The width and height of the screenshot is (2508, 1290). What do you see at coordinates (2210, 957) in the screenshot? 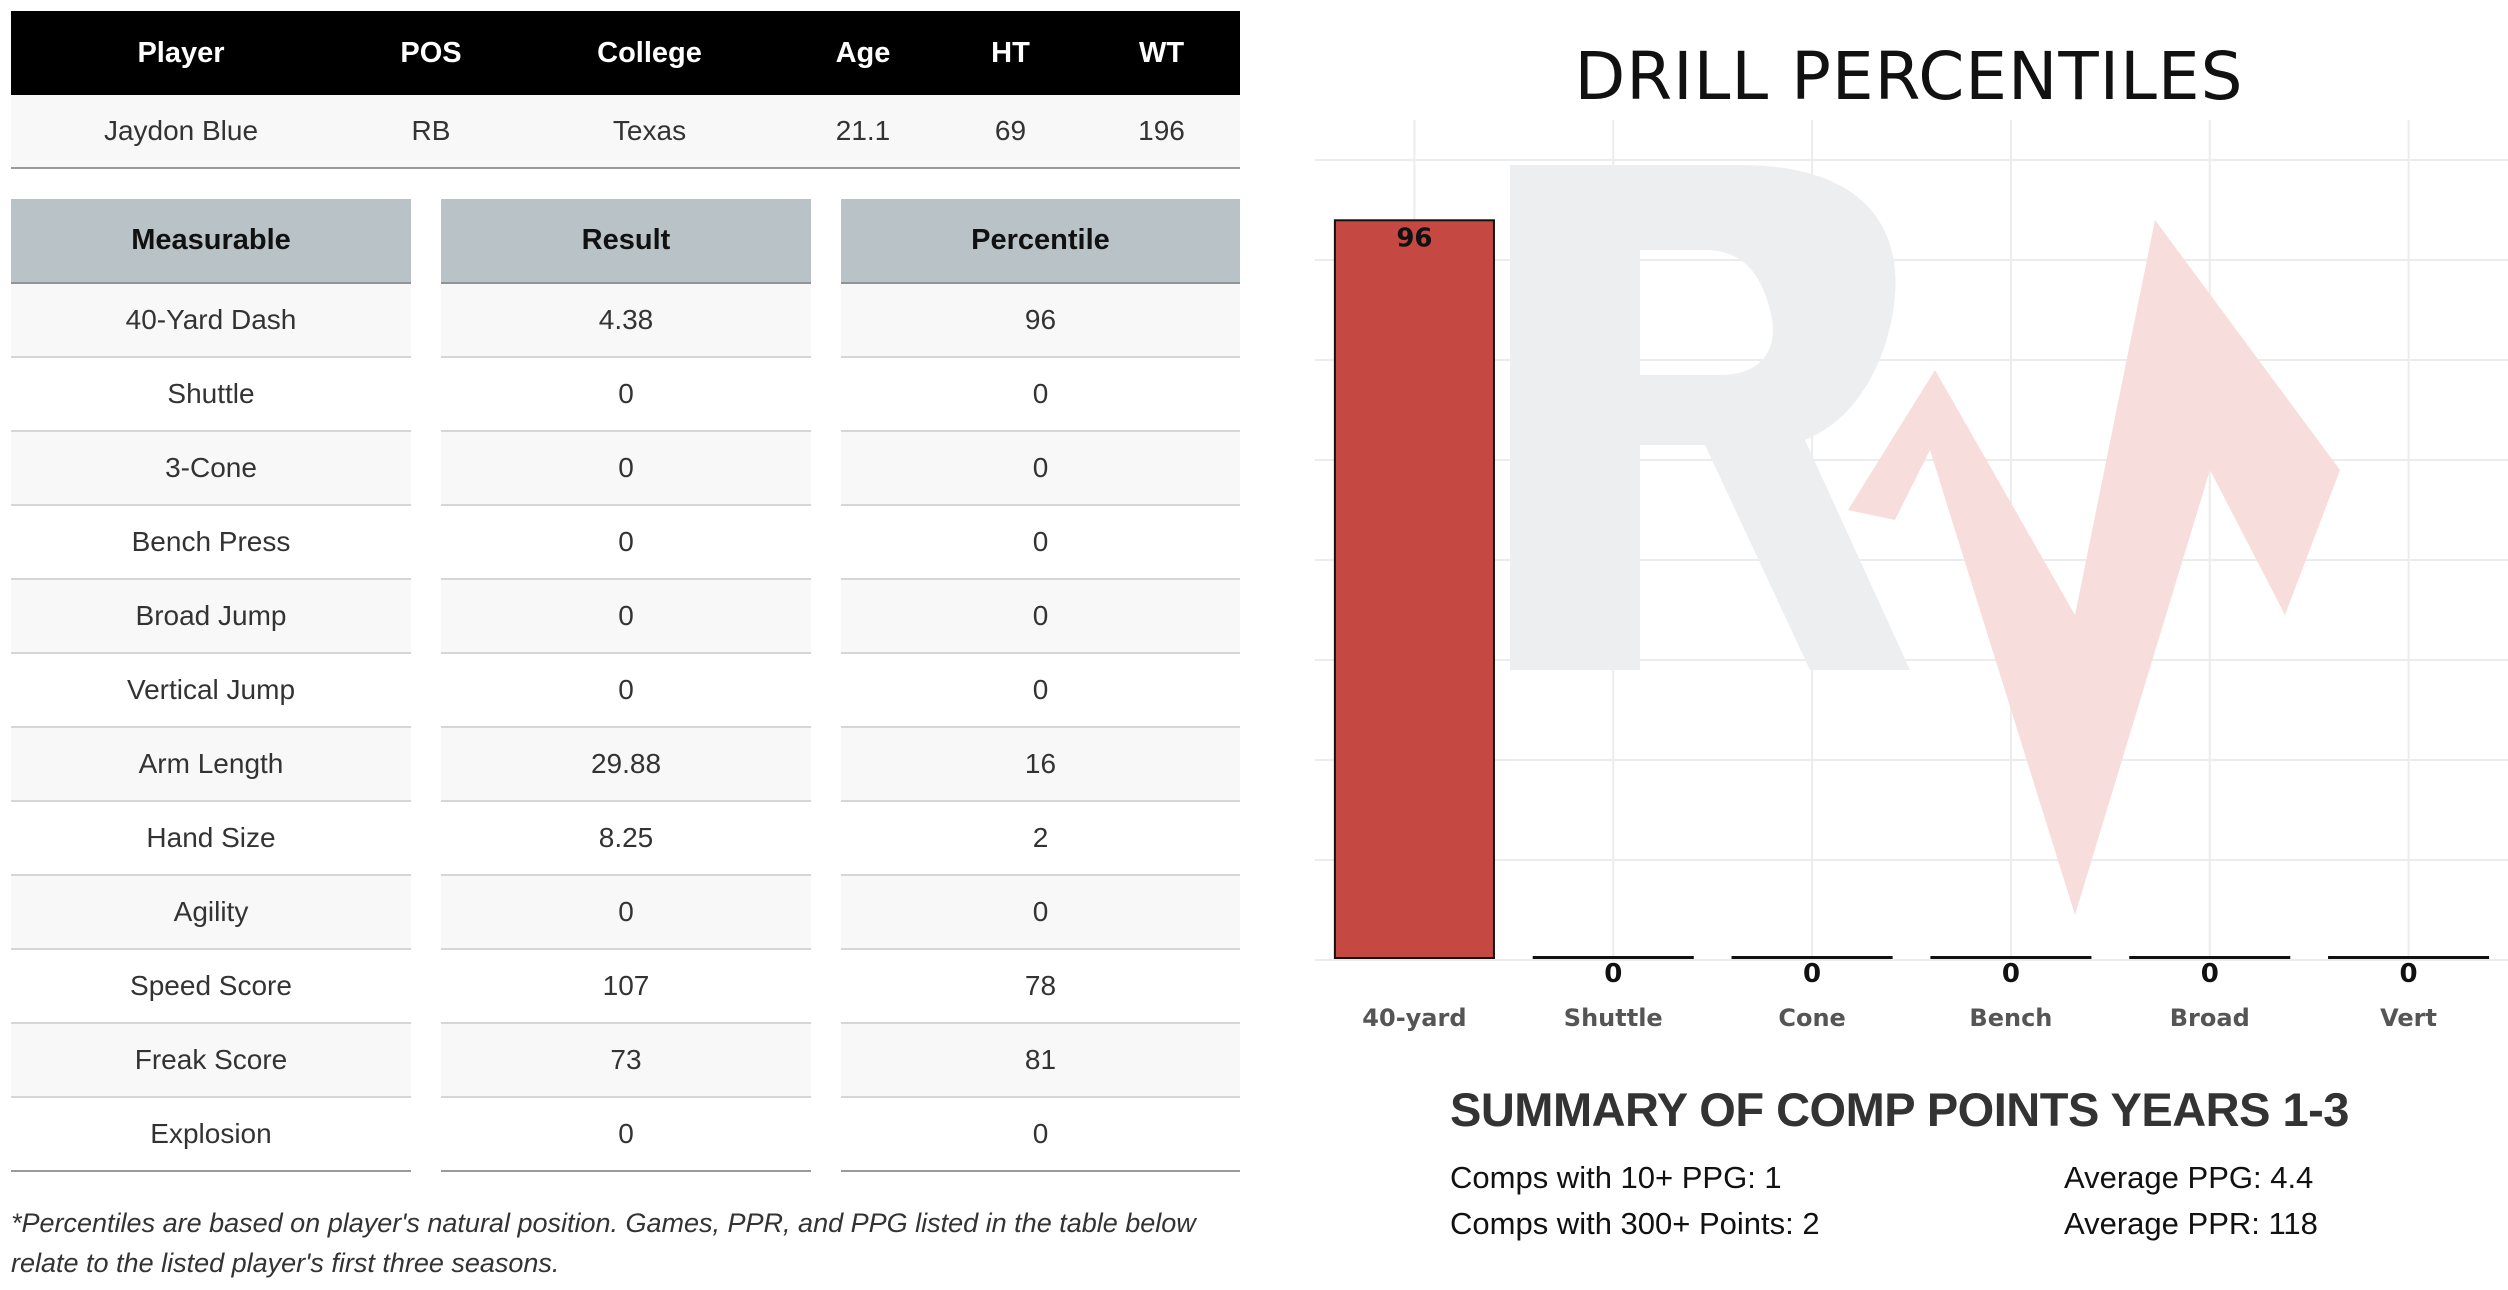
I see `bar-broad` at bounding box center [2210, 957].